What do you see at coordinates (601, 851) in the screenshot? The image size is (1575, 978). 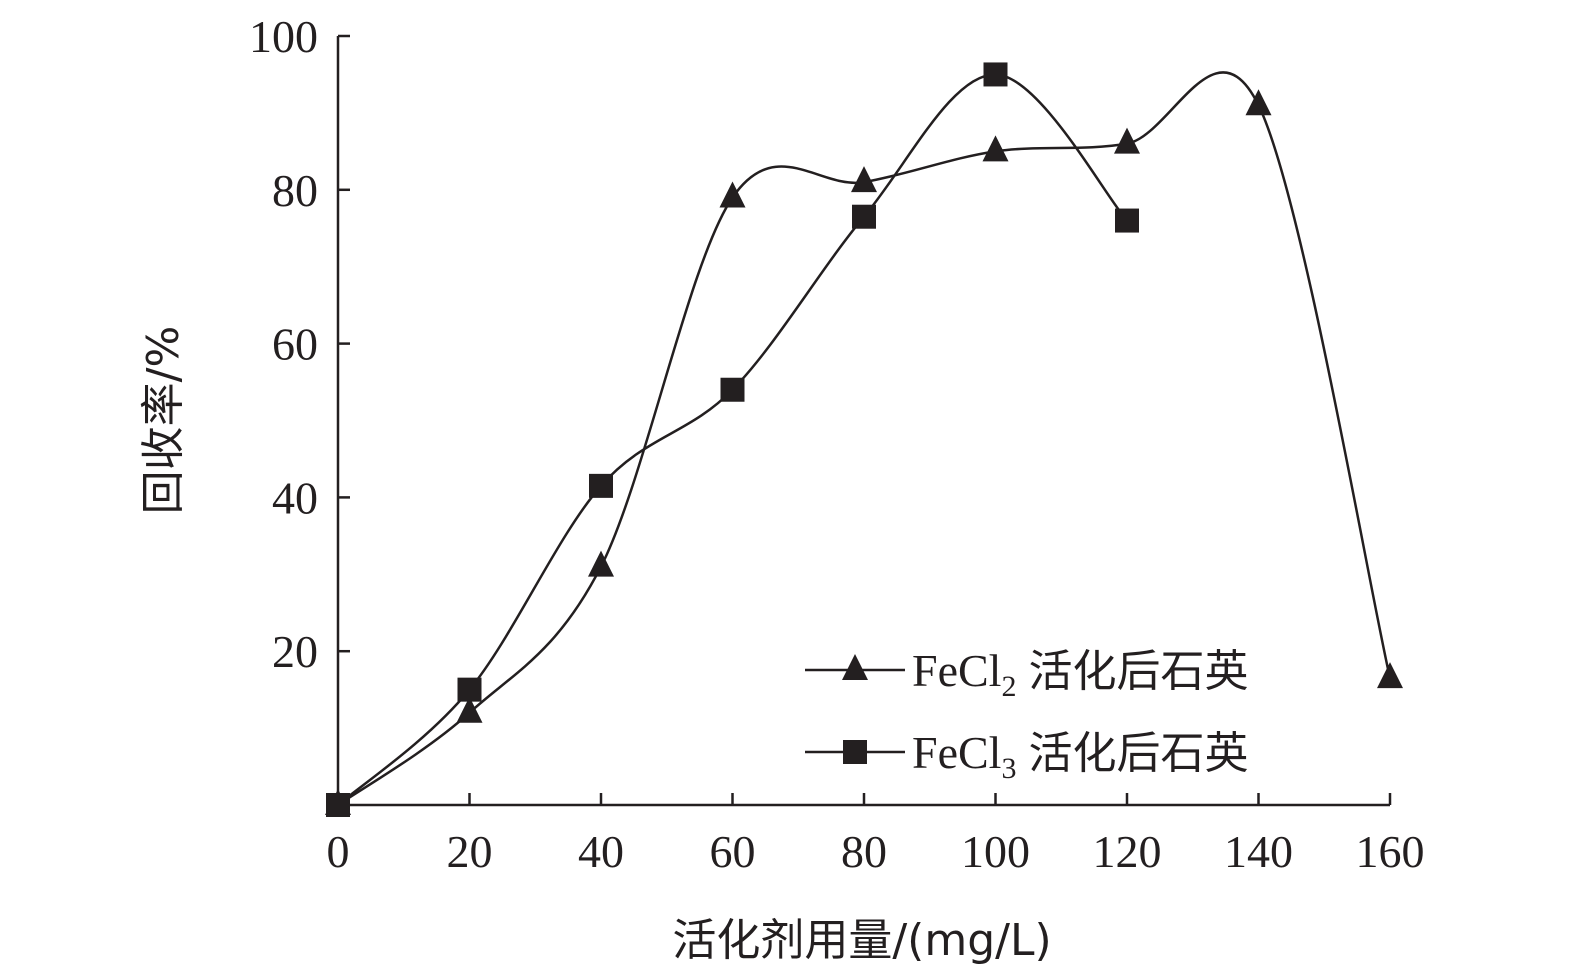 I see `x-tick-label: 40` at bounding box center [601, 851].